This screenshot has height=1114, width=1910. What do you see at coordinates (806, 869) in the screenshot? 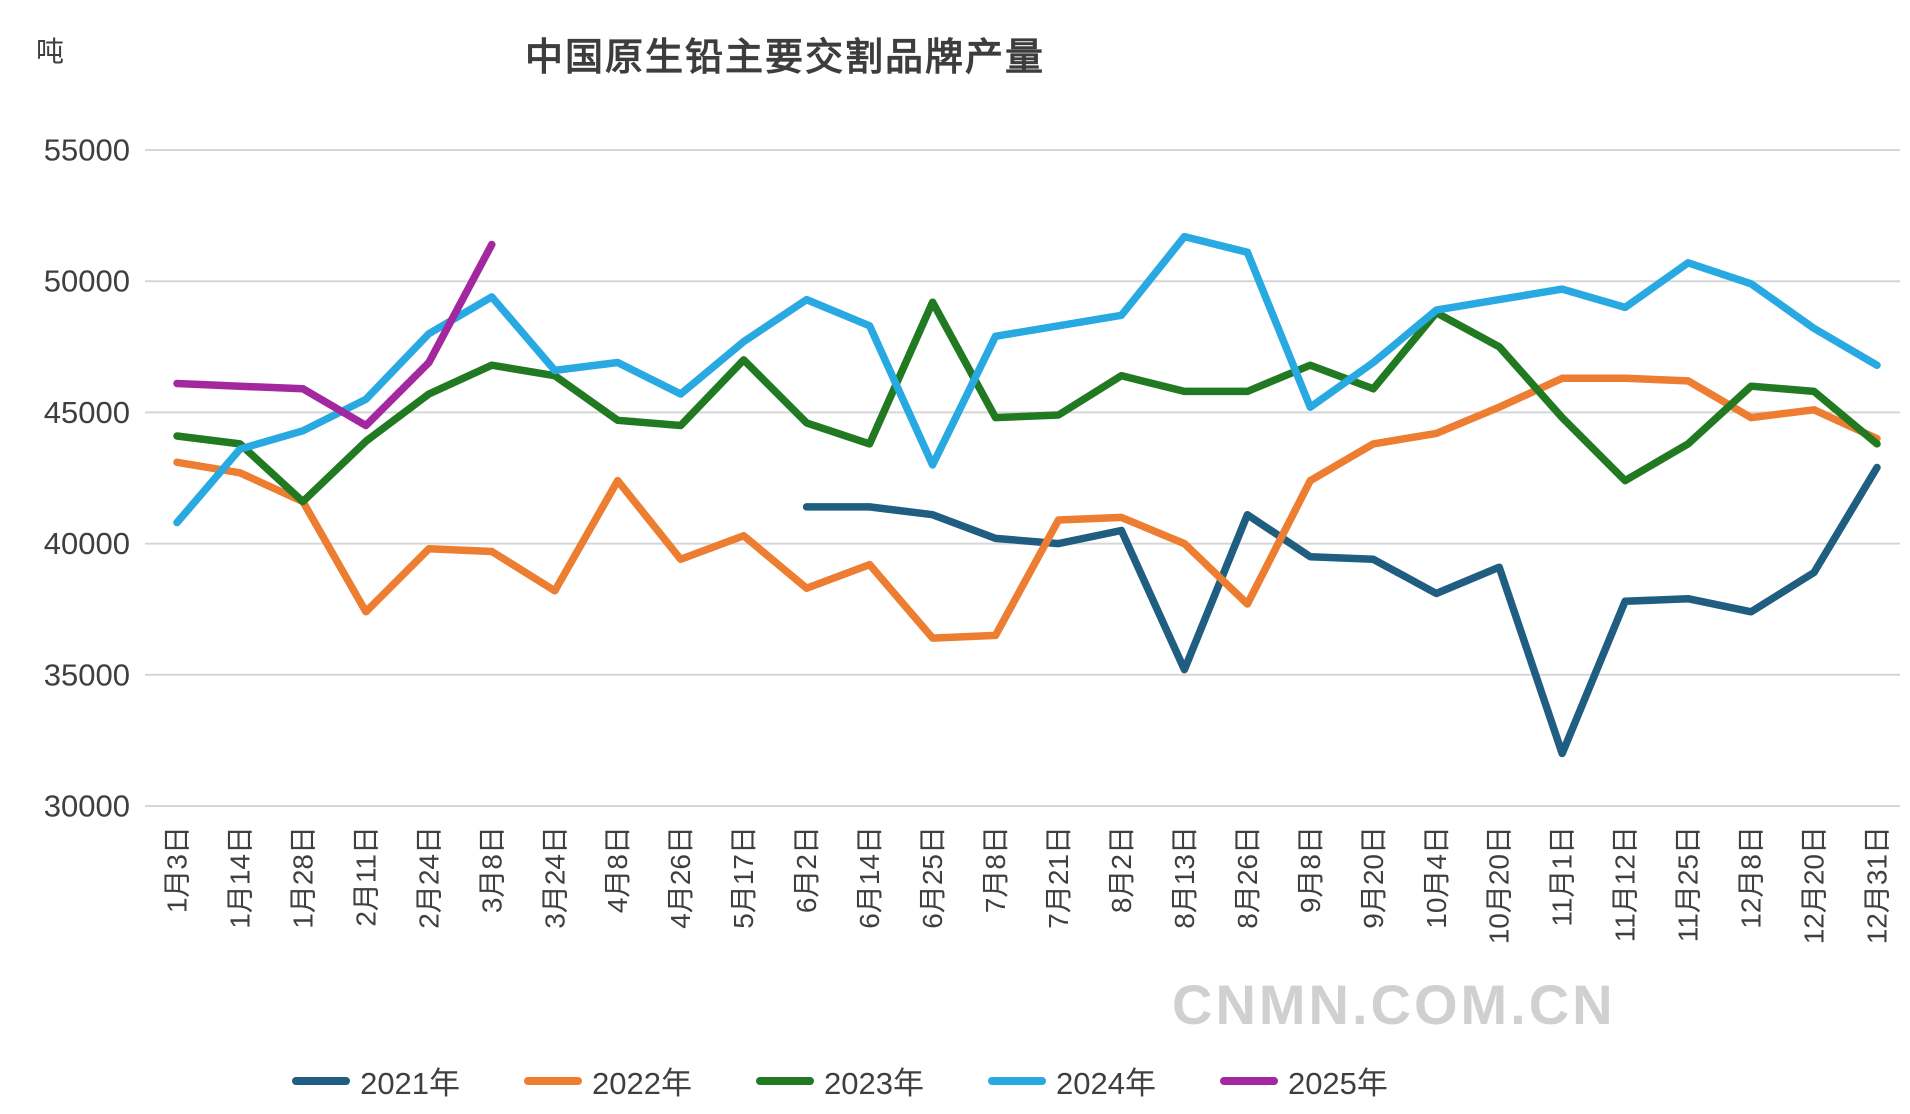
I see `x-tick-label: 6月2日` at bounding box center [806, 869].